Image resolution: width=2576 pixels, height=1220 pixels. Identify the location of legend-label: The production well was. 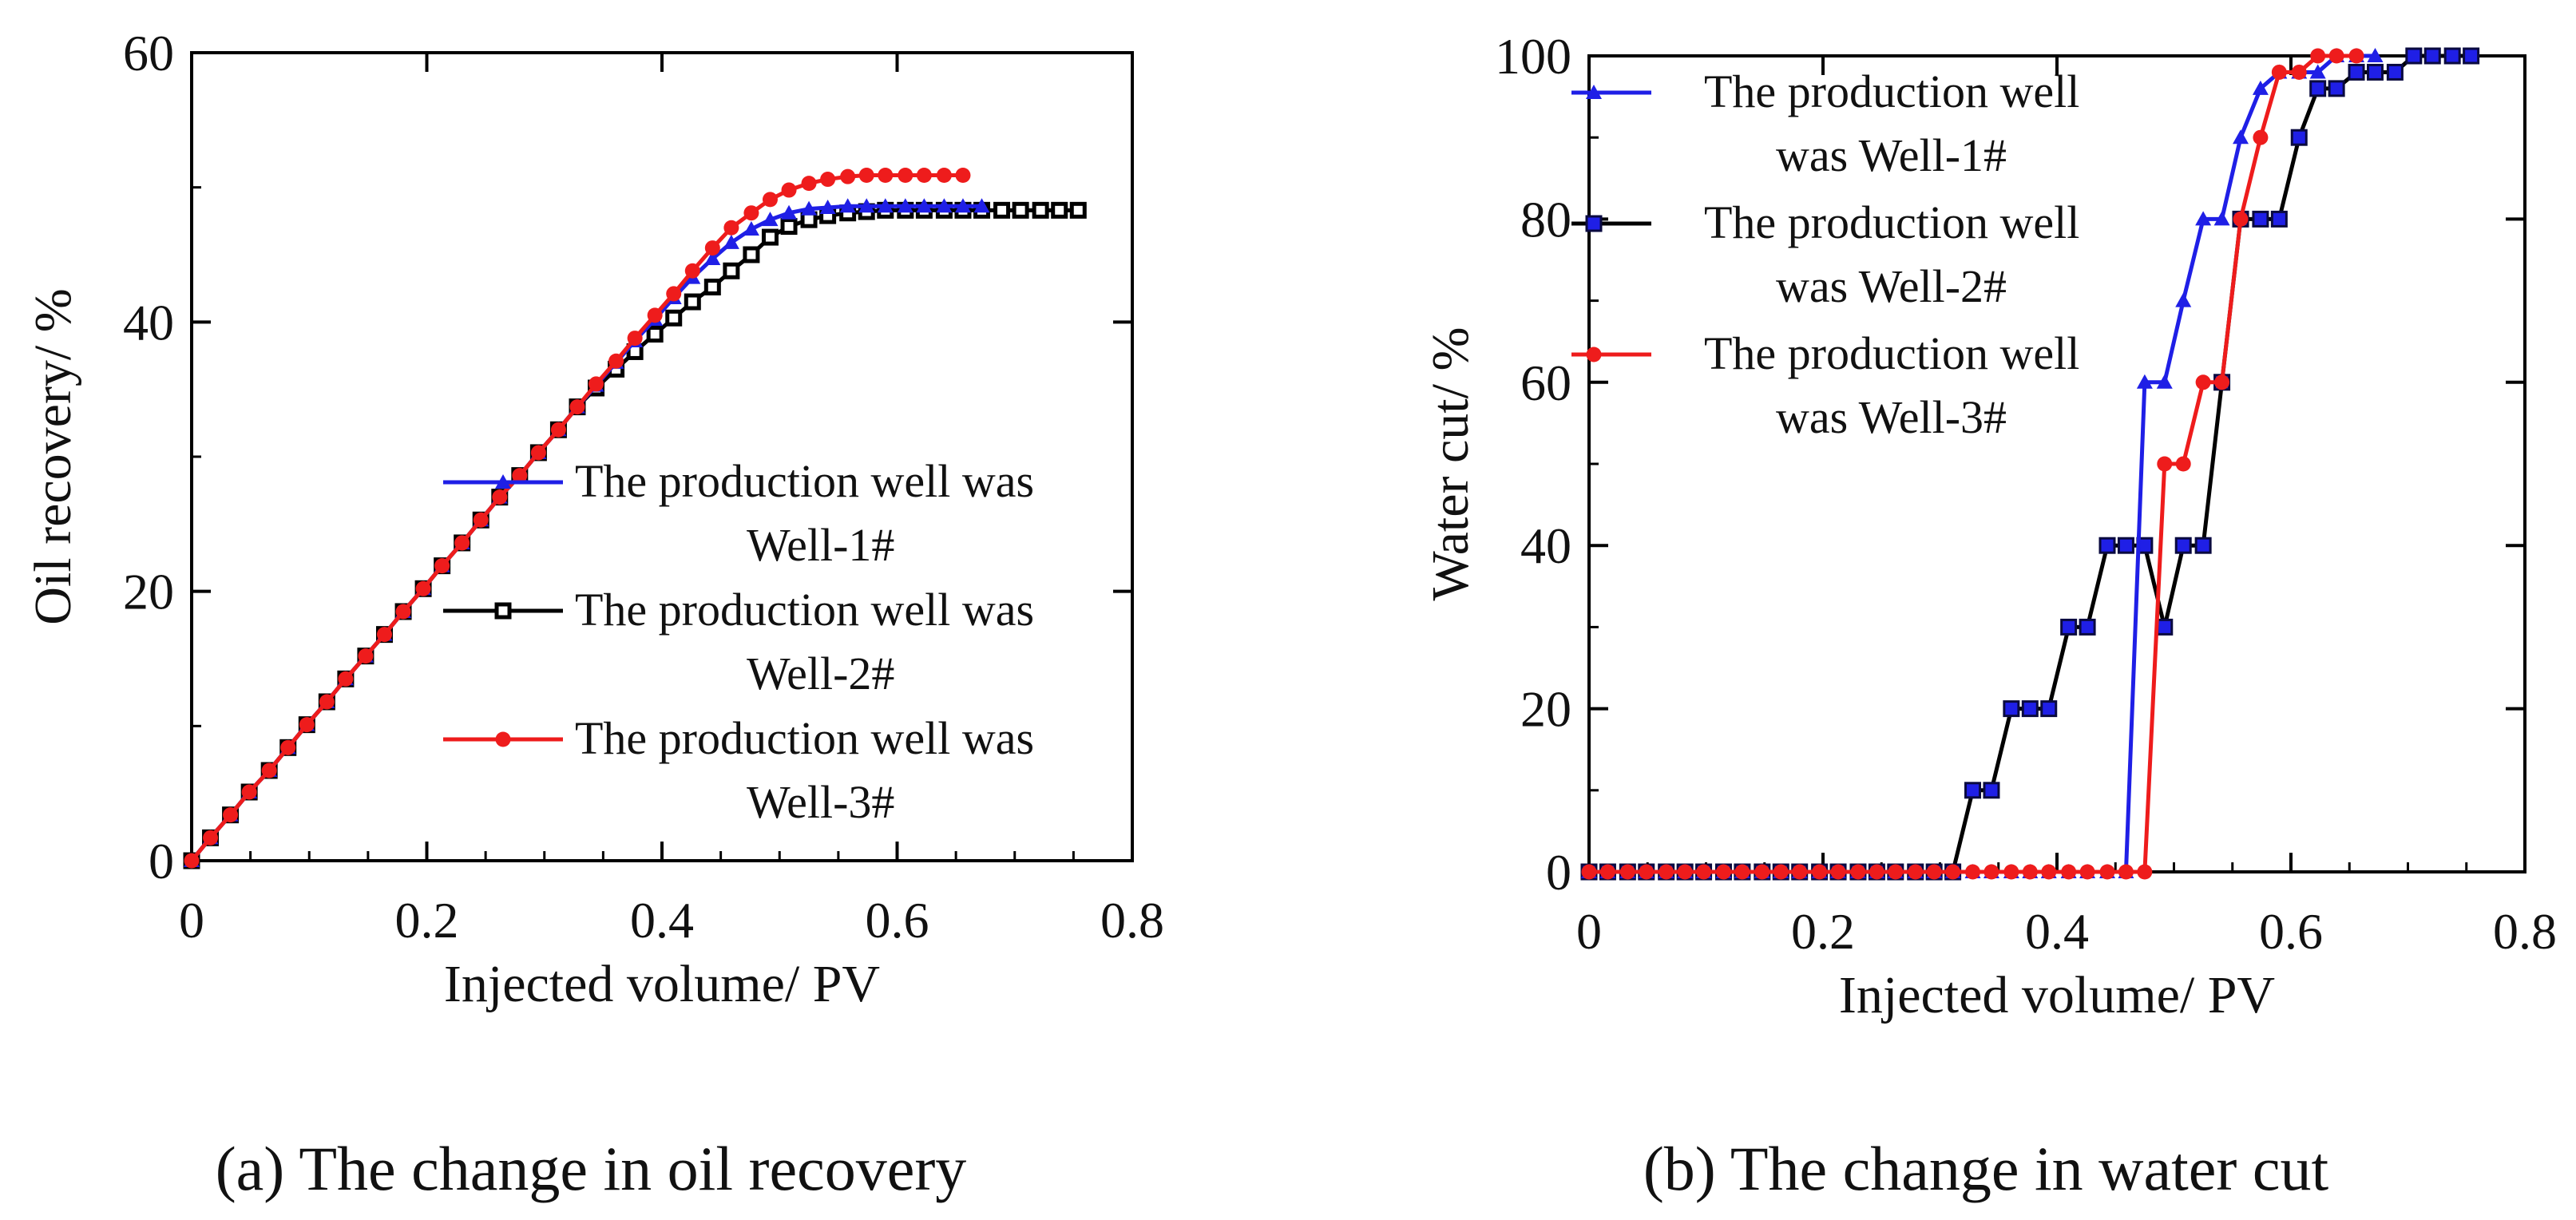
(805, 610).